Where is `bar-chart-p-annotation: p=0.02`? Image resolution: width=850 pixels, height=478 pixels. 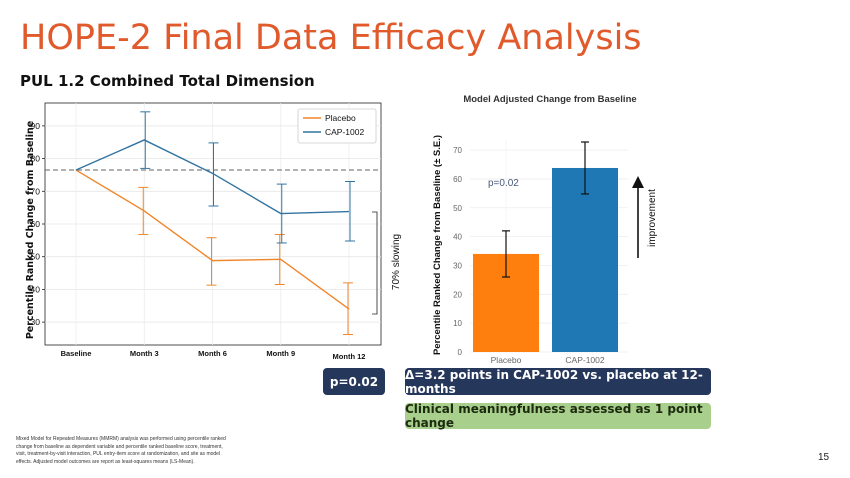
bar-chart-p-annotation: p=0.02 is located at coordinates (503, 183).